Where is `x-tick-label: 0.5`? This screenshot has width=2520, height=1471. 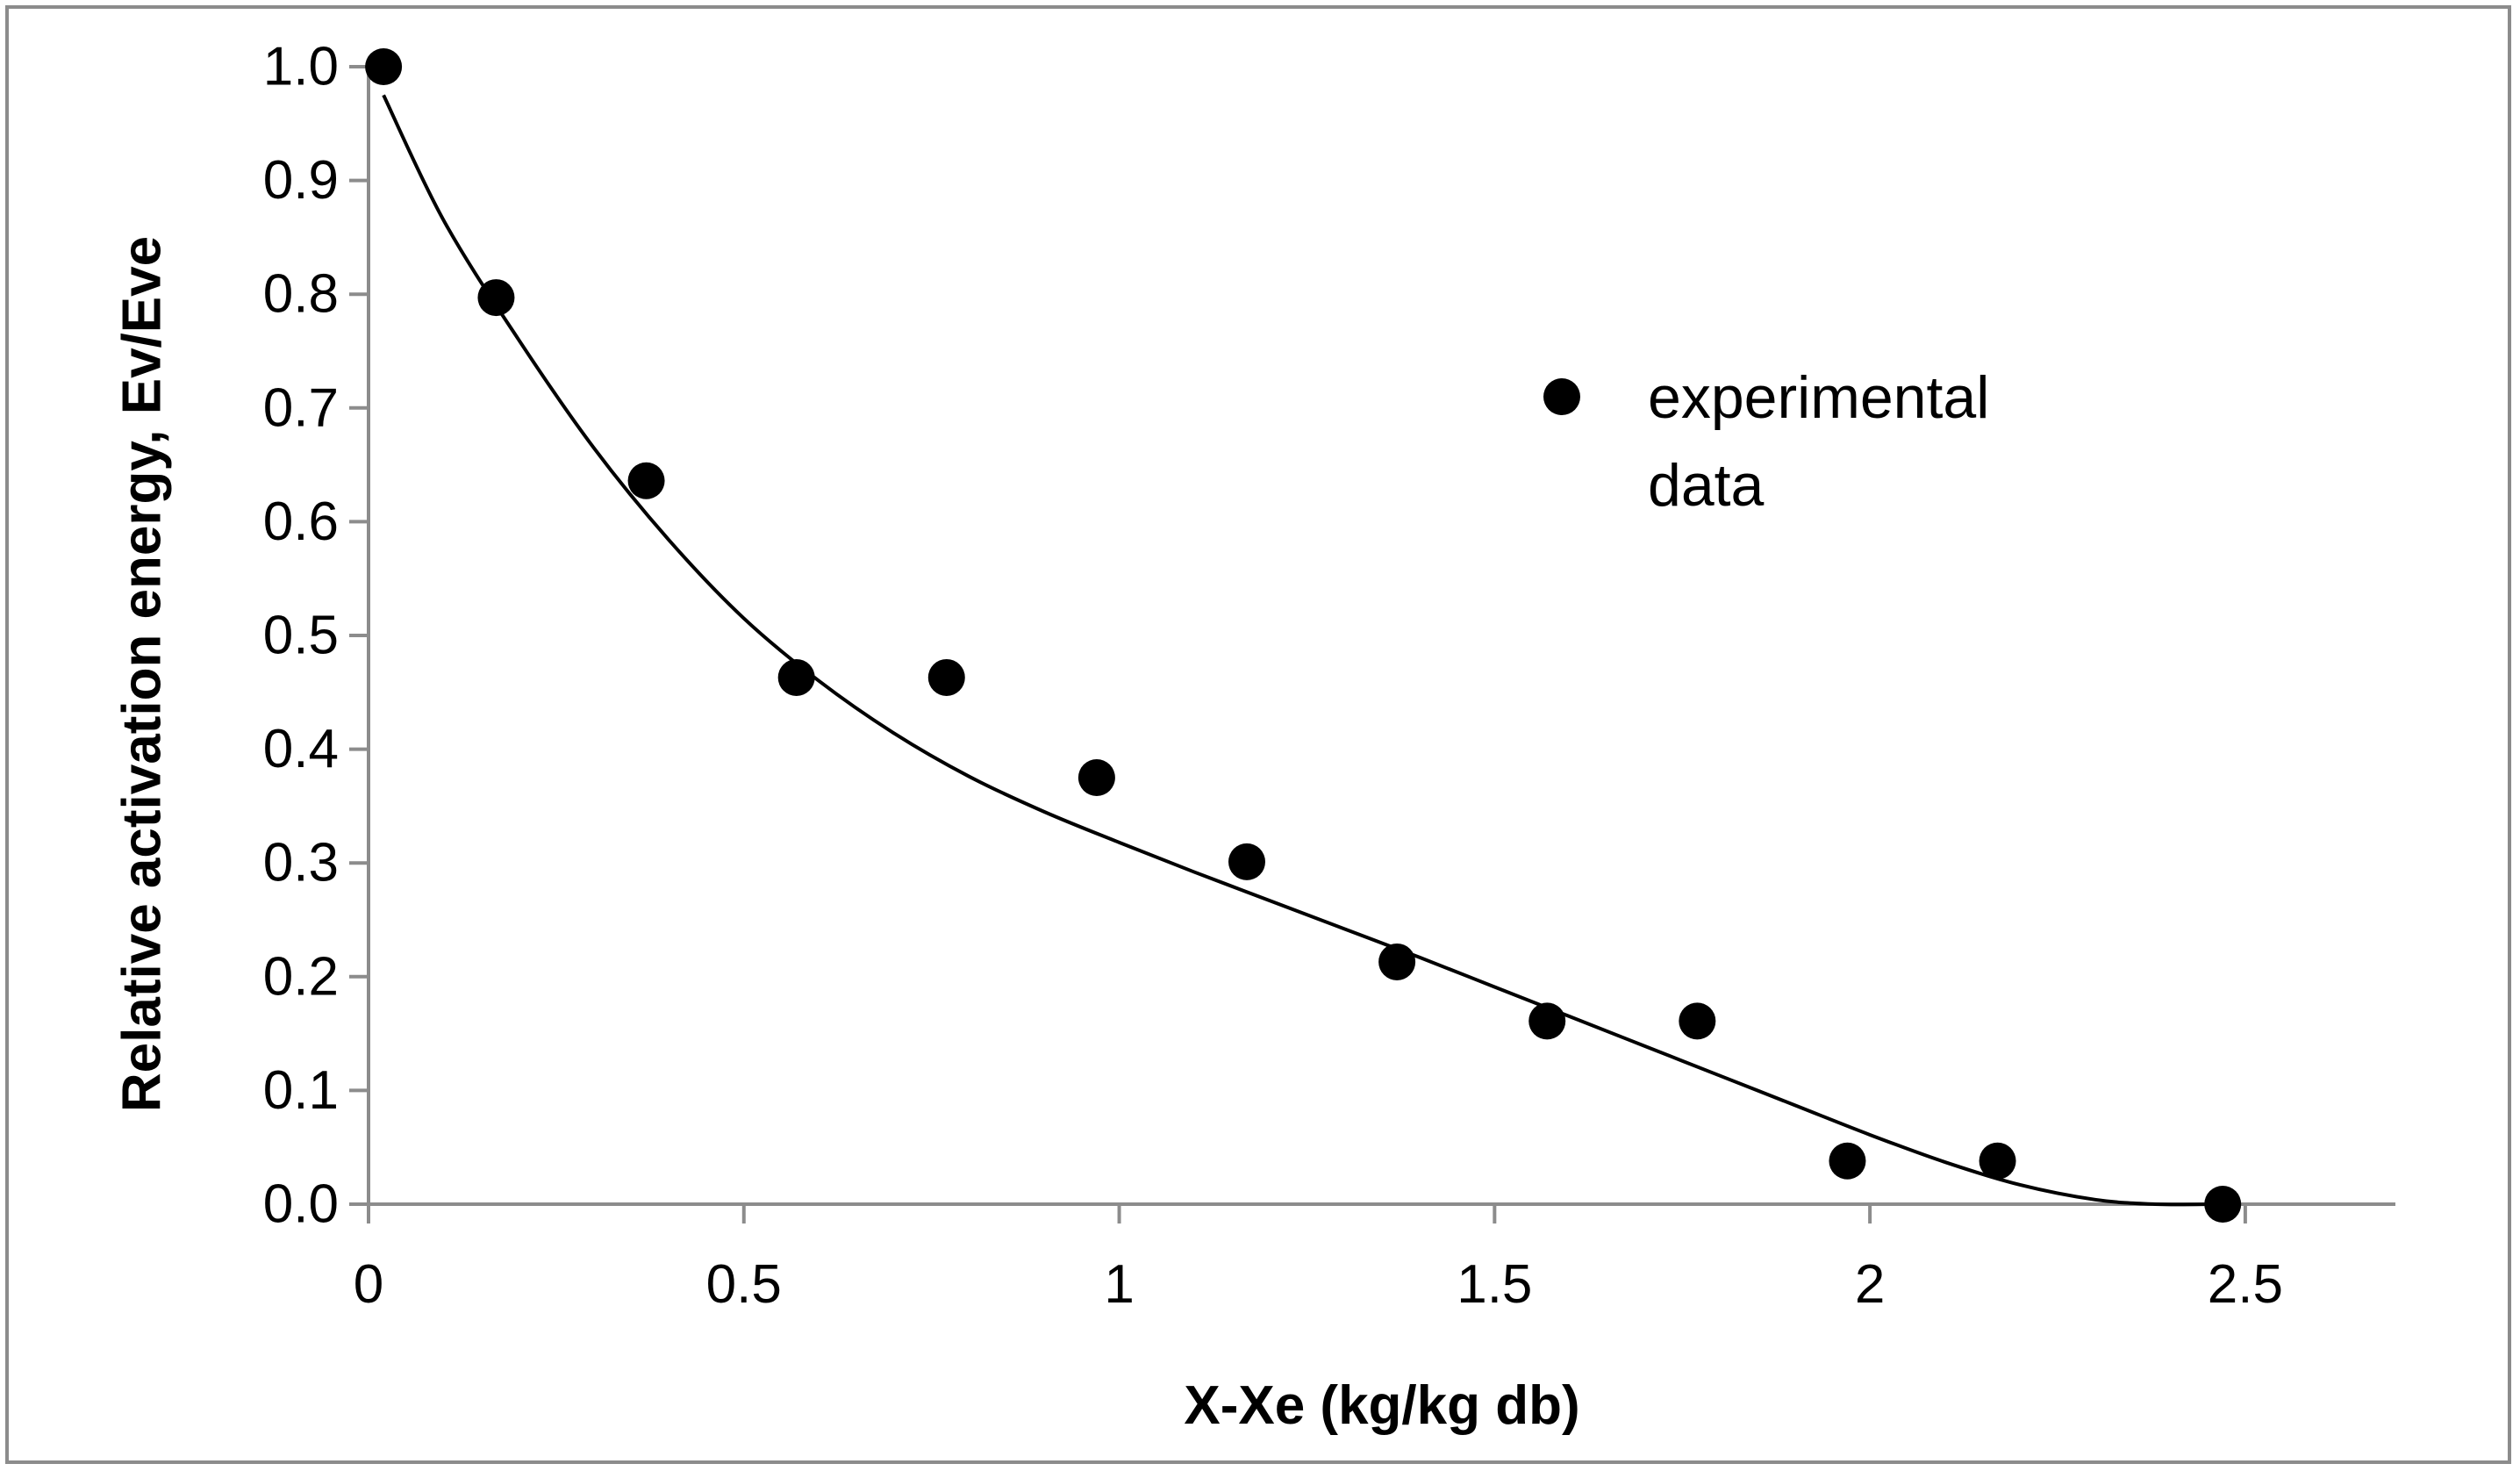
x-tick-label: 0.5 is located at coordinates (744, 1284).